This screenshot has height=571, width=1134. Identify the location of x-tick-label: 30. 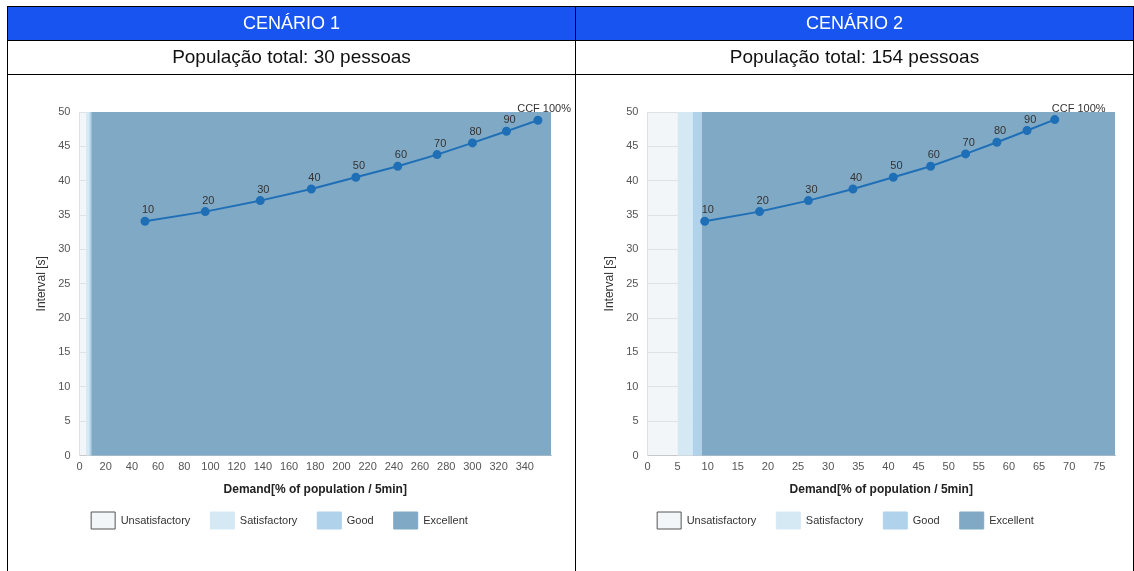
(828, 465).